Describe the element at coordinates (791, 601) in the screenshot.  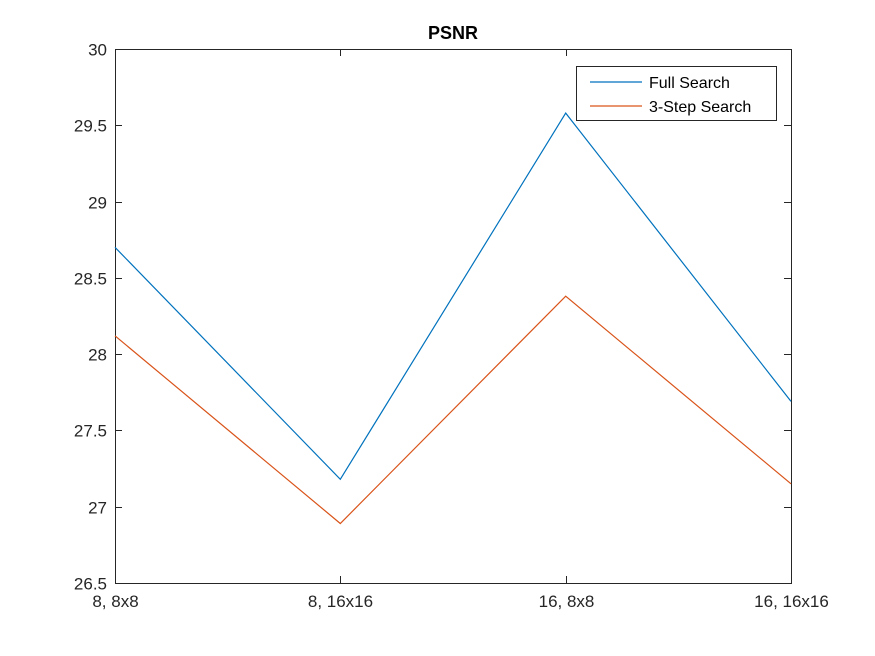
I see `x-tick-label: 16, 16x16` at that location.